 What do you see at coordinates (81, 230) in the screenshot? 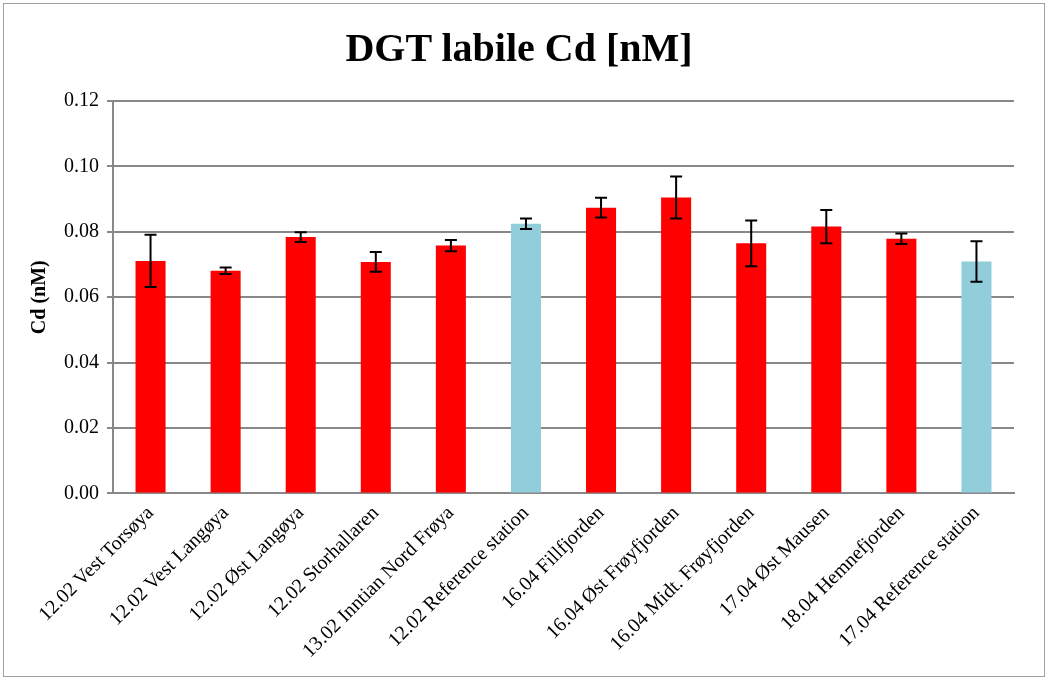
I see `y-tick-label: 0.08` at bounding box center [81, 230].